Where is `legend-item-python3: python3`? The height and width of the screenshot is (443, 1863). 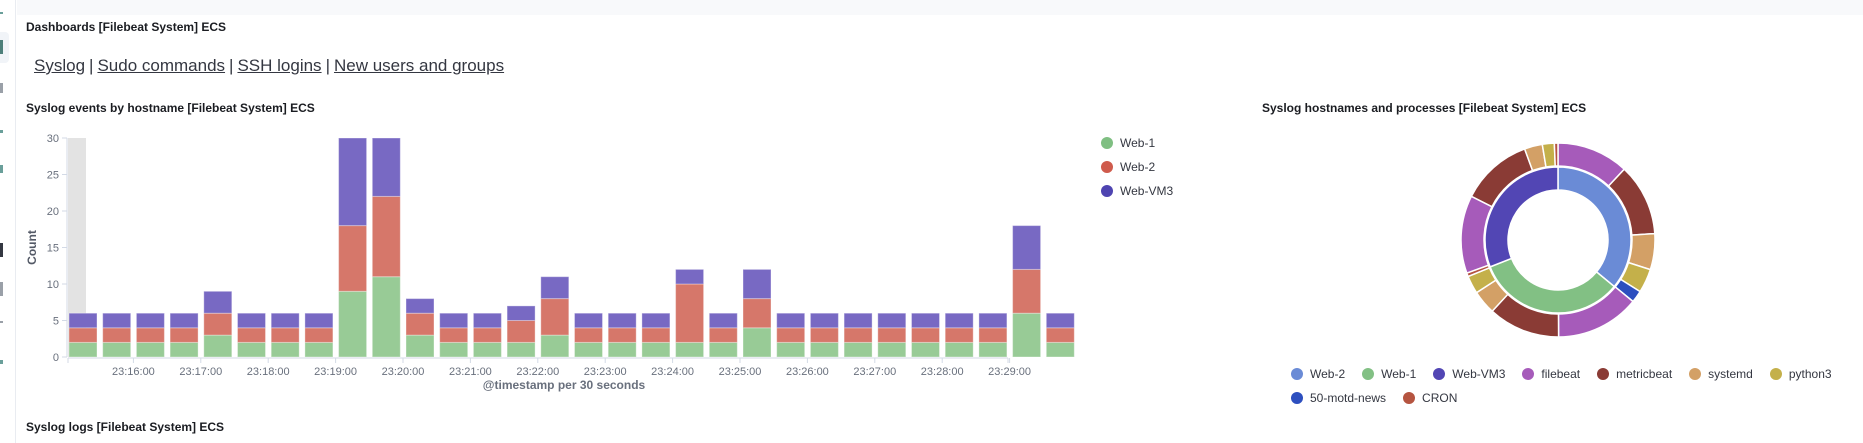 legend-item-python3: python3 is located at coordinates (1800, 374).